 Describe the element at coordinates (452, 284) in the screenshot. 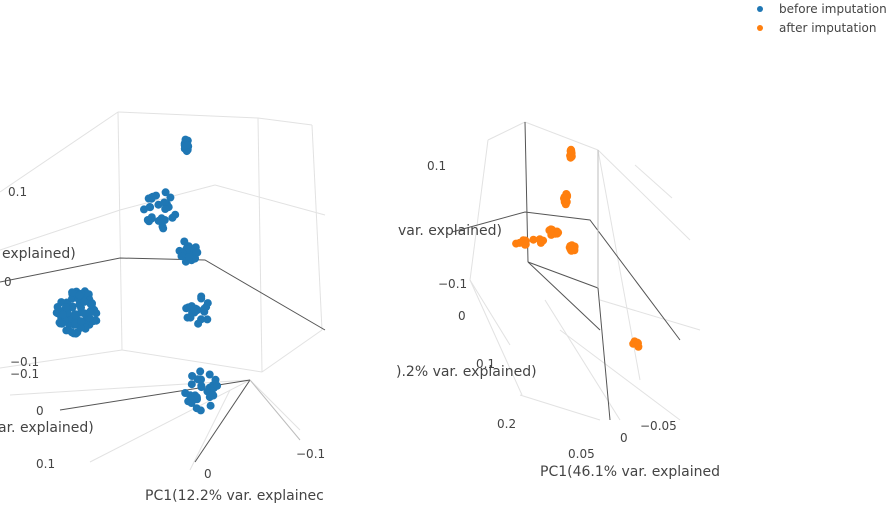

I see `right-z-tick-mid: −0.1` at that location.